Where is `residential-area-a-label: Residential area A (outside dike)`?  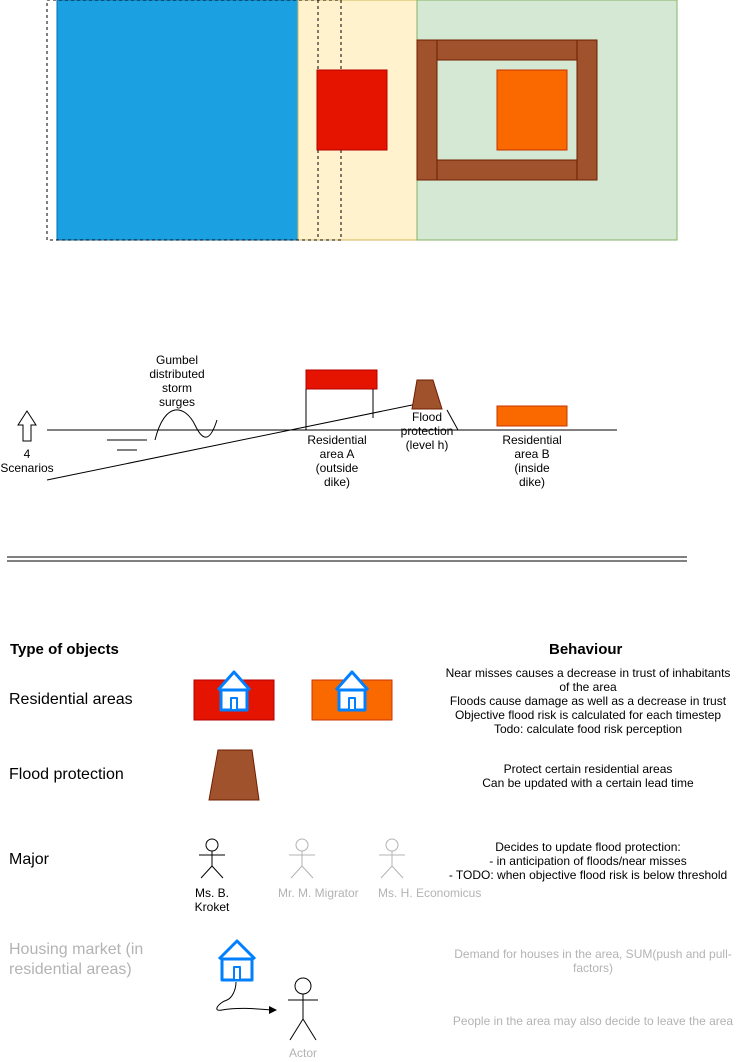 residential-area-a-label: Residential area A (outside dike) is located at coordinates (337, 461).